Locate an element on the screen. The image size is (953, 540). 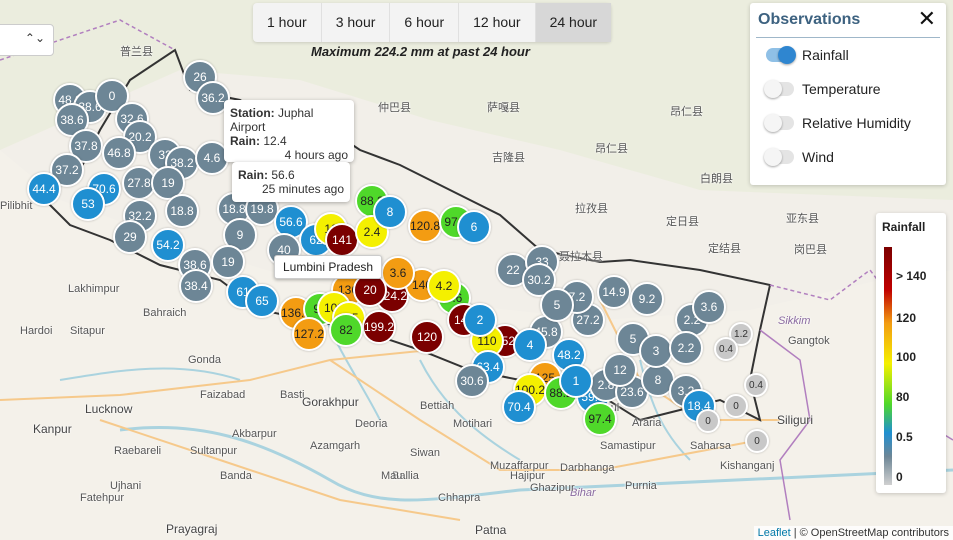
station-marker: 19 is located at coordinates (228, 262).